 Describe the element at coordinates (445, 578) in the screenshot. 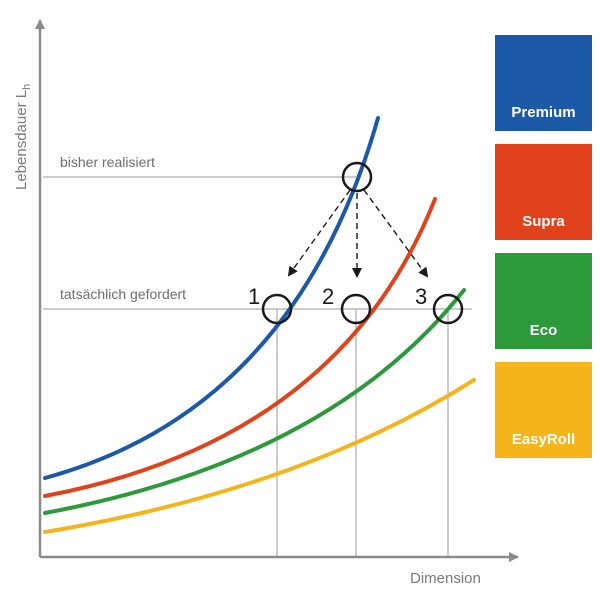

I see `x-axis-label: Dimension` at that location.